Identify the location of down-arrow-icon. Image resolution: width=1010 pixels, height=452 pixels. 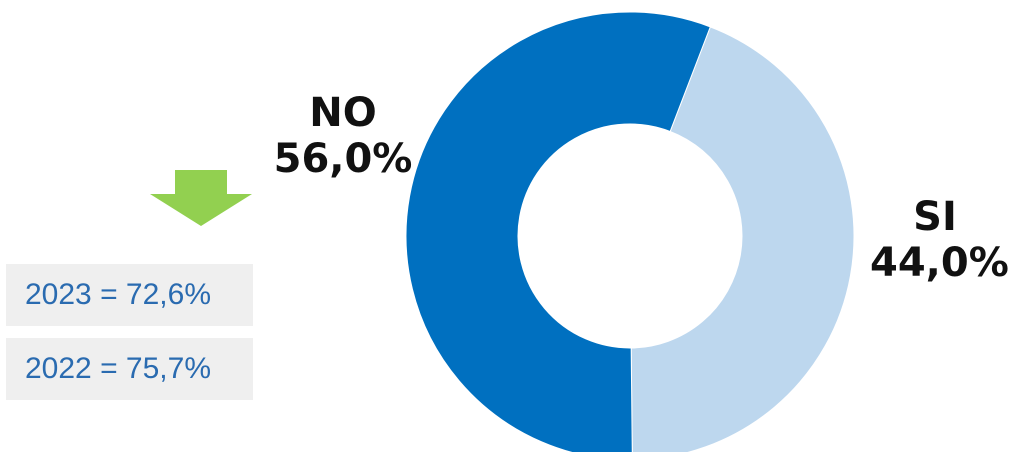
(201, 198).